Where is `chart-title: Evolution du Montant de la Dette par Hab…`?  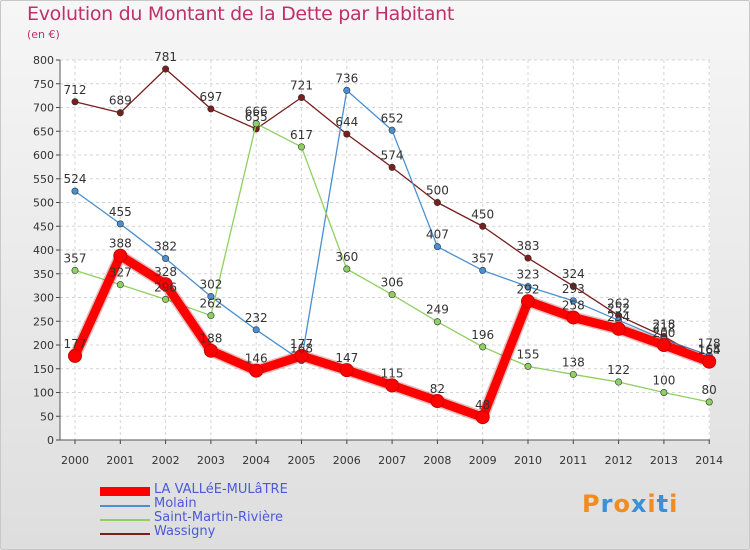 chart-title: Evolution du Montant de la Dette par Hab… is located at coordinates (241, 14).